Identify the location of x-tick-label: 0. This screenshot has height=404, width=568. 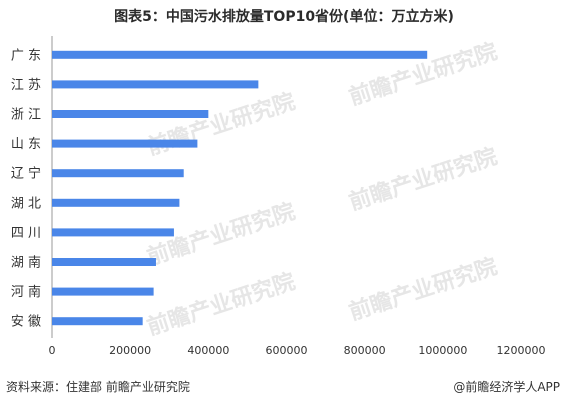
(52, 350).